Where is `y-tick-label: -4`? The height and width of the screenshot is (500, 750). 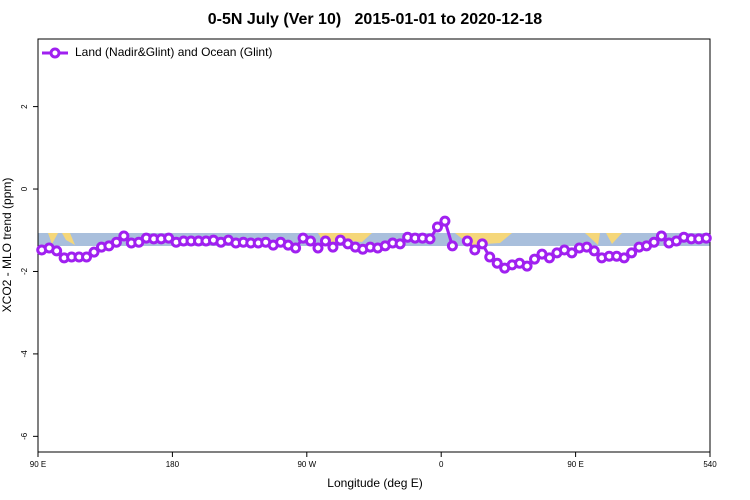 y-tick-label: -4 is located at coordinates (24, 354).